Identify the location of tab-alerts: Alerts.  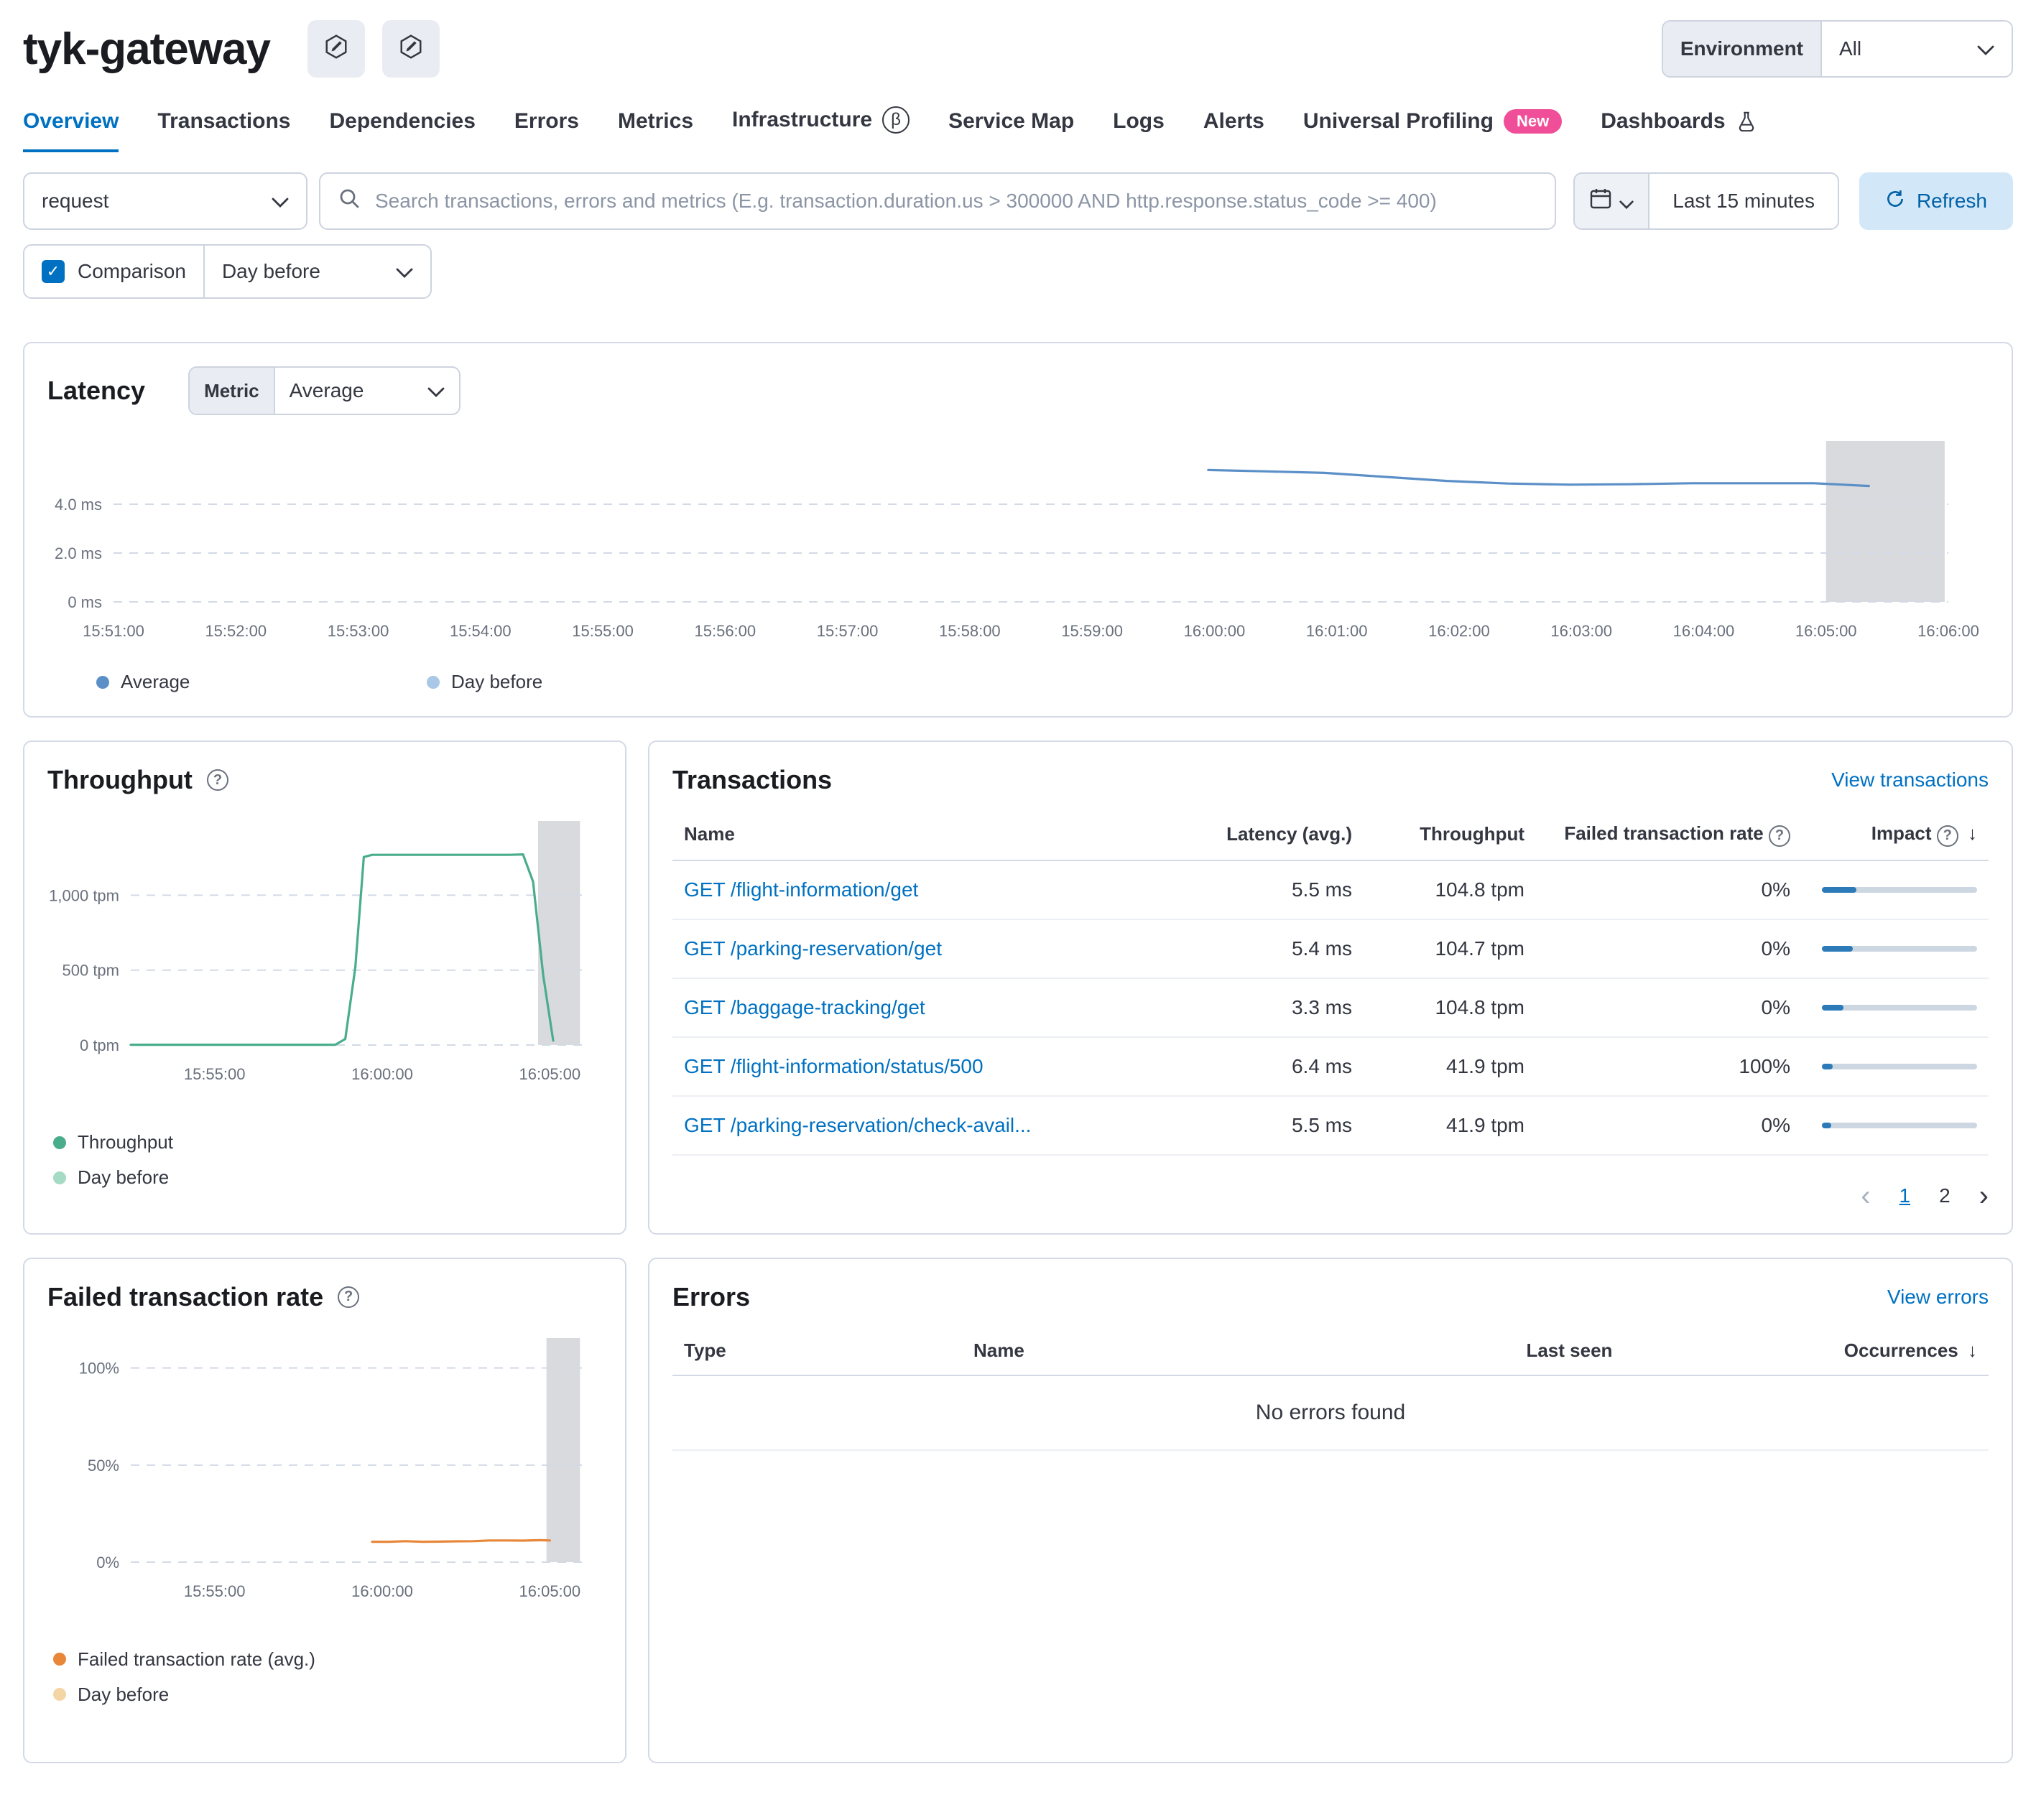
(1233, 130).